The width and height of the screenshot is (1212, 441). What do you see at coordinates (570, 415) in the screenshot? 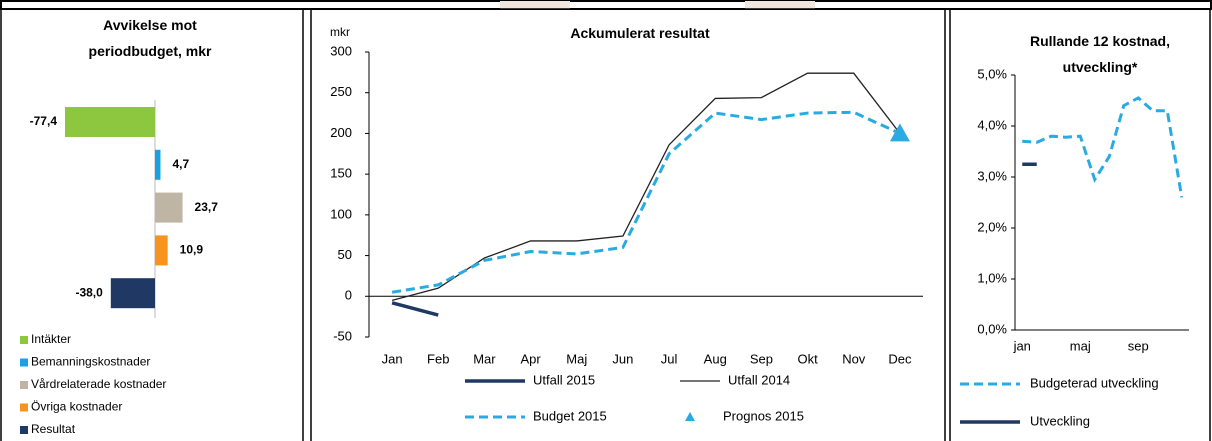
I see `legend-label: Budget 2015` at bounding box center [570, 415].